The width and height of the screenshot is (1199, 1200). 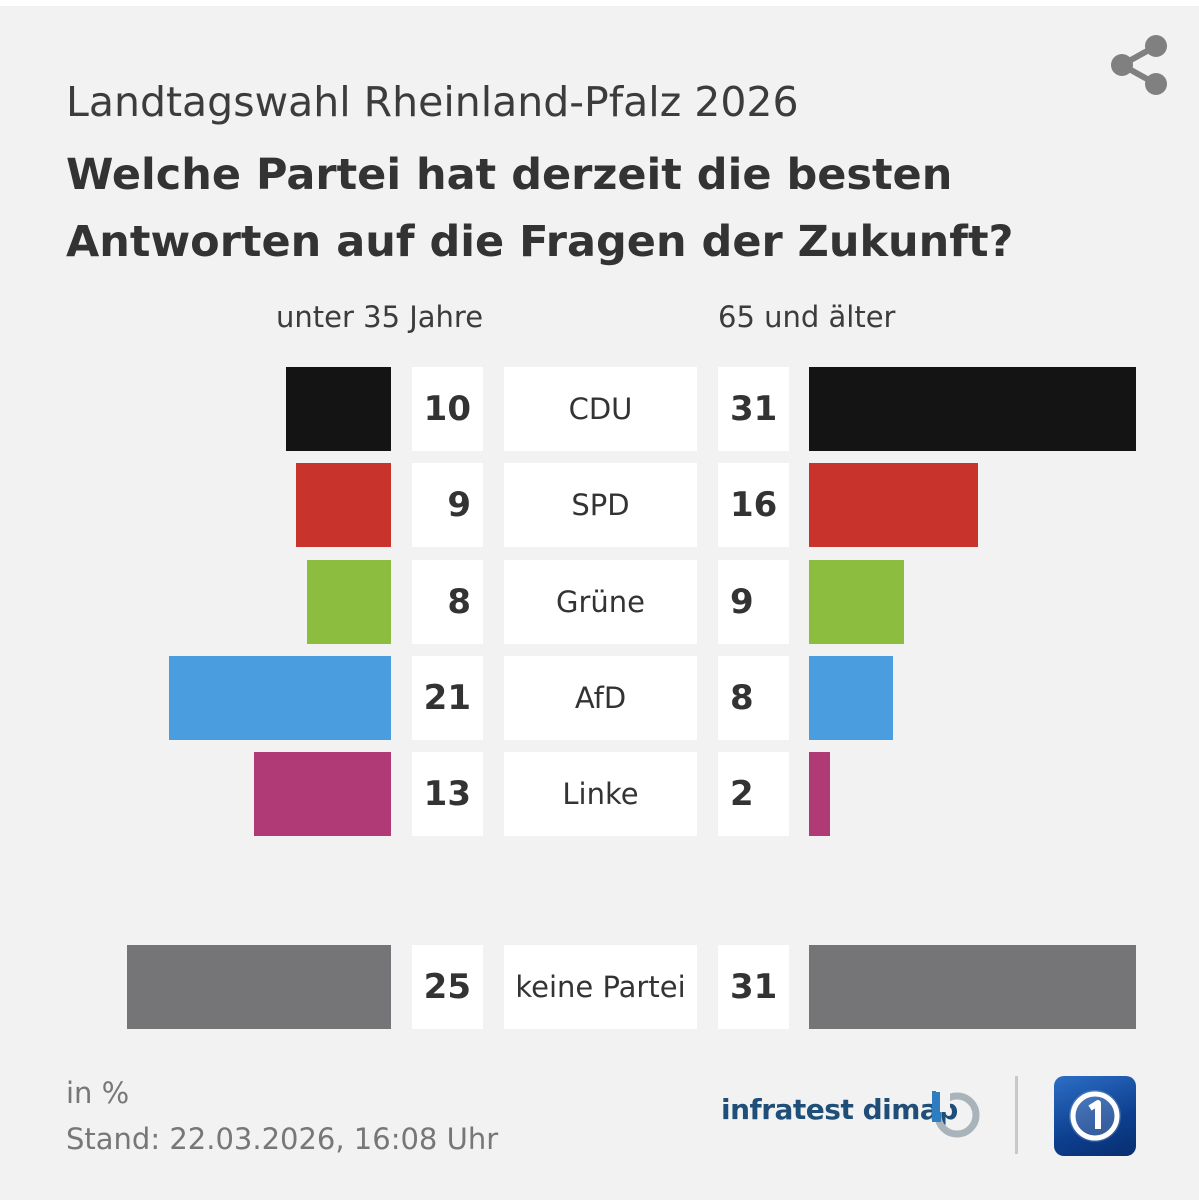 What do you see at coordinates (893, 505) in the screenshot?
I see `bar-right-spd` at bounding box center [893, 505].